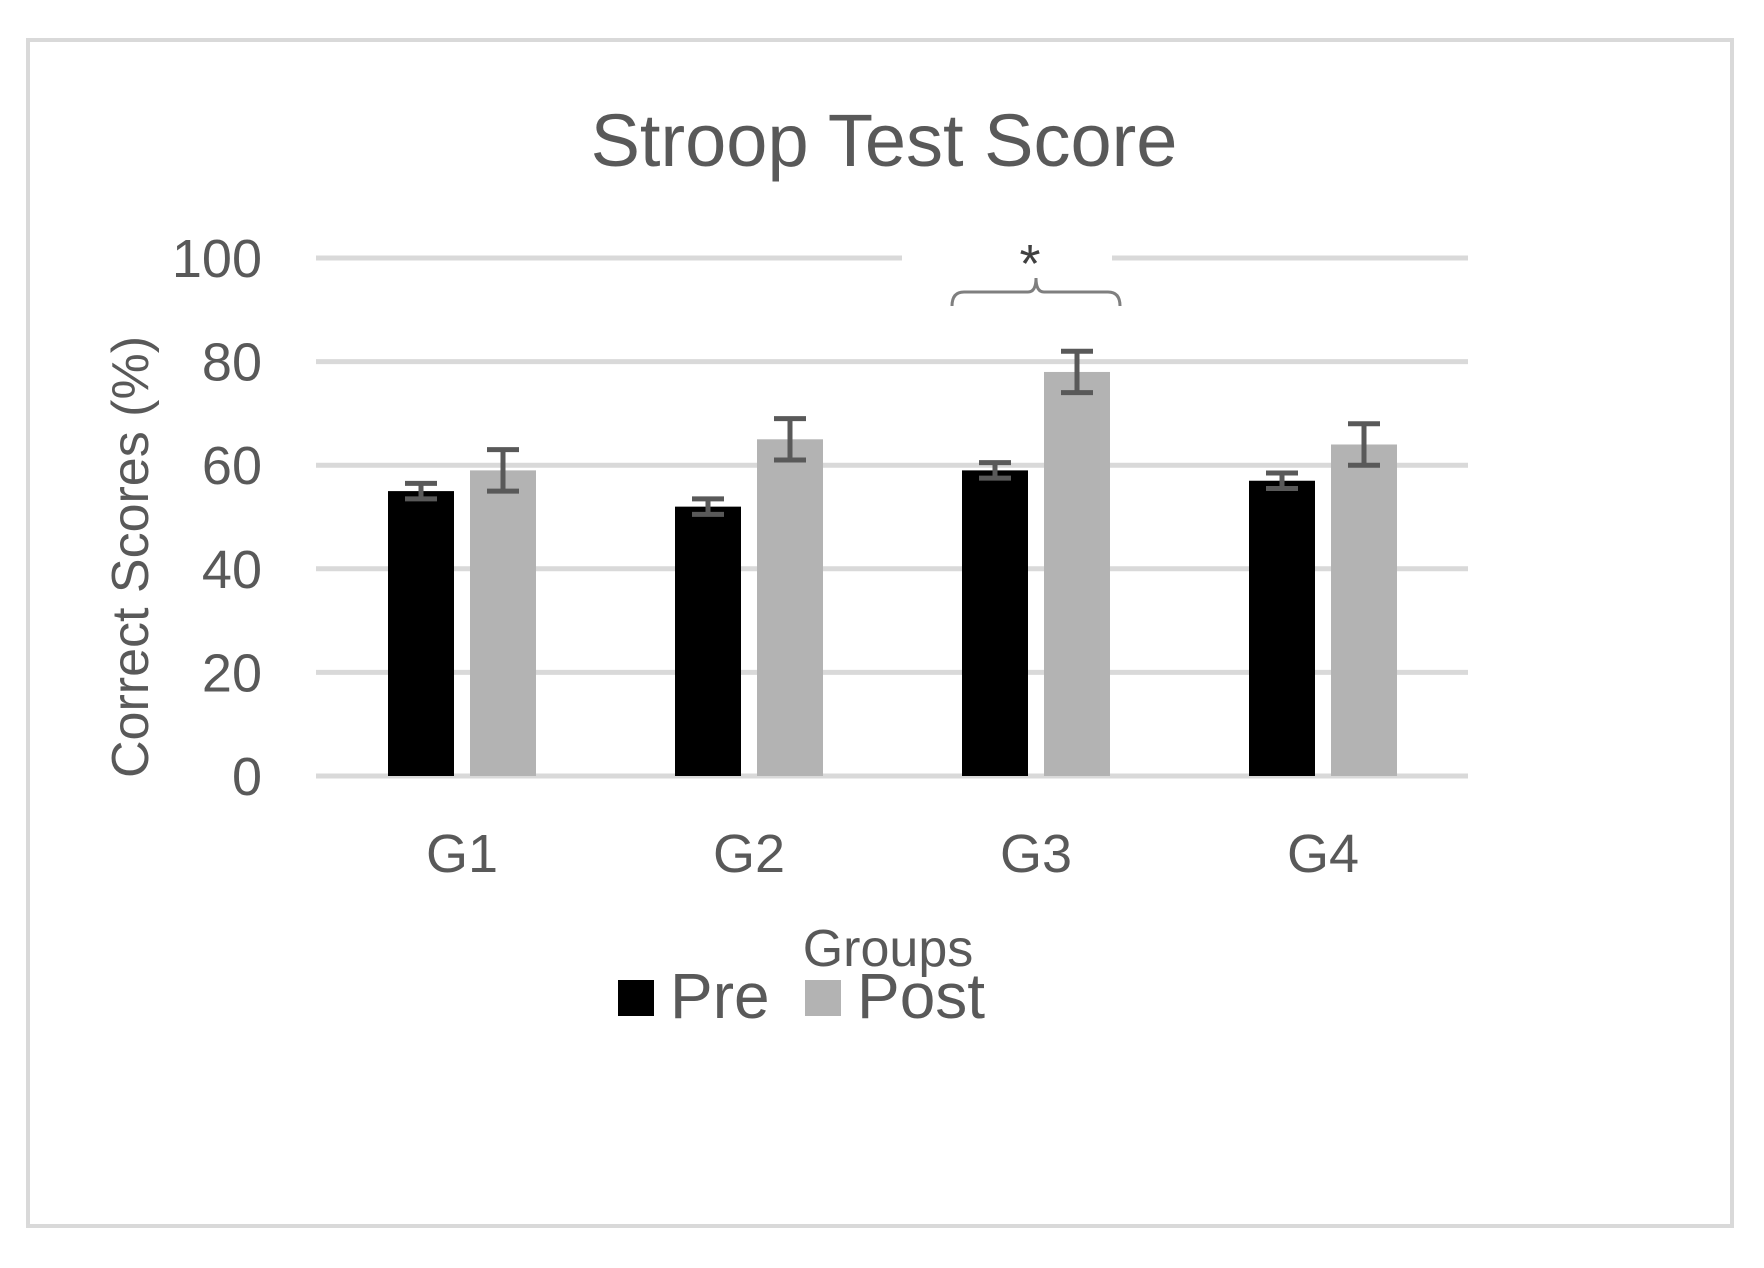 This screenshot has width=1764, height=1268. I want to click on x-tick-labels: G1 G2 G3 G4, so click(892, 854).